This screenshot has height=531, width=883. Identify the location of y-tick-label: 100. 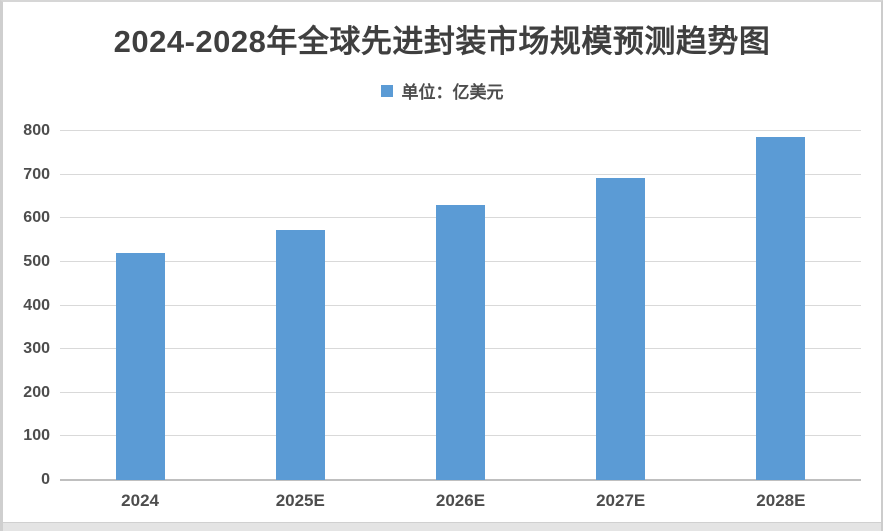
(36, 436).